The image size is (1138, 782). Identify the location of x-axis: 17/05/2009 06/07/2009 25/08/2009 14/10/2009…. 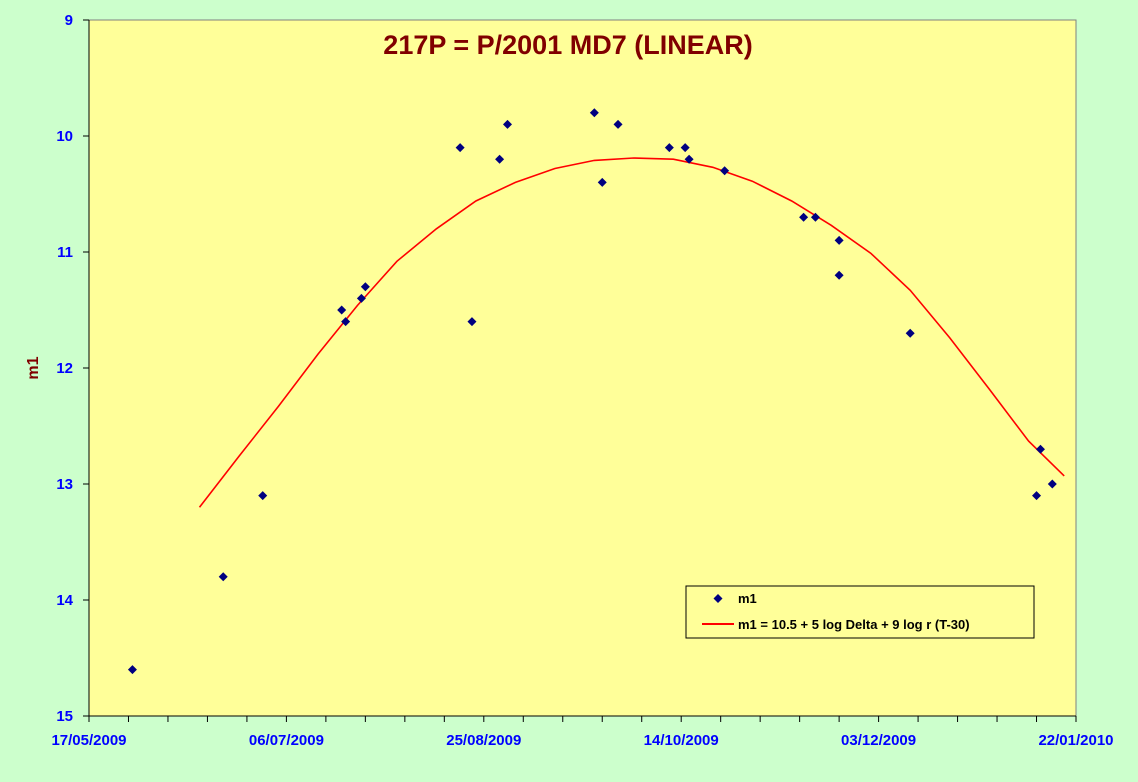
(582, 732).